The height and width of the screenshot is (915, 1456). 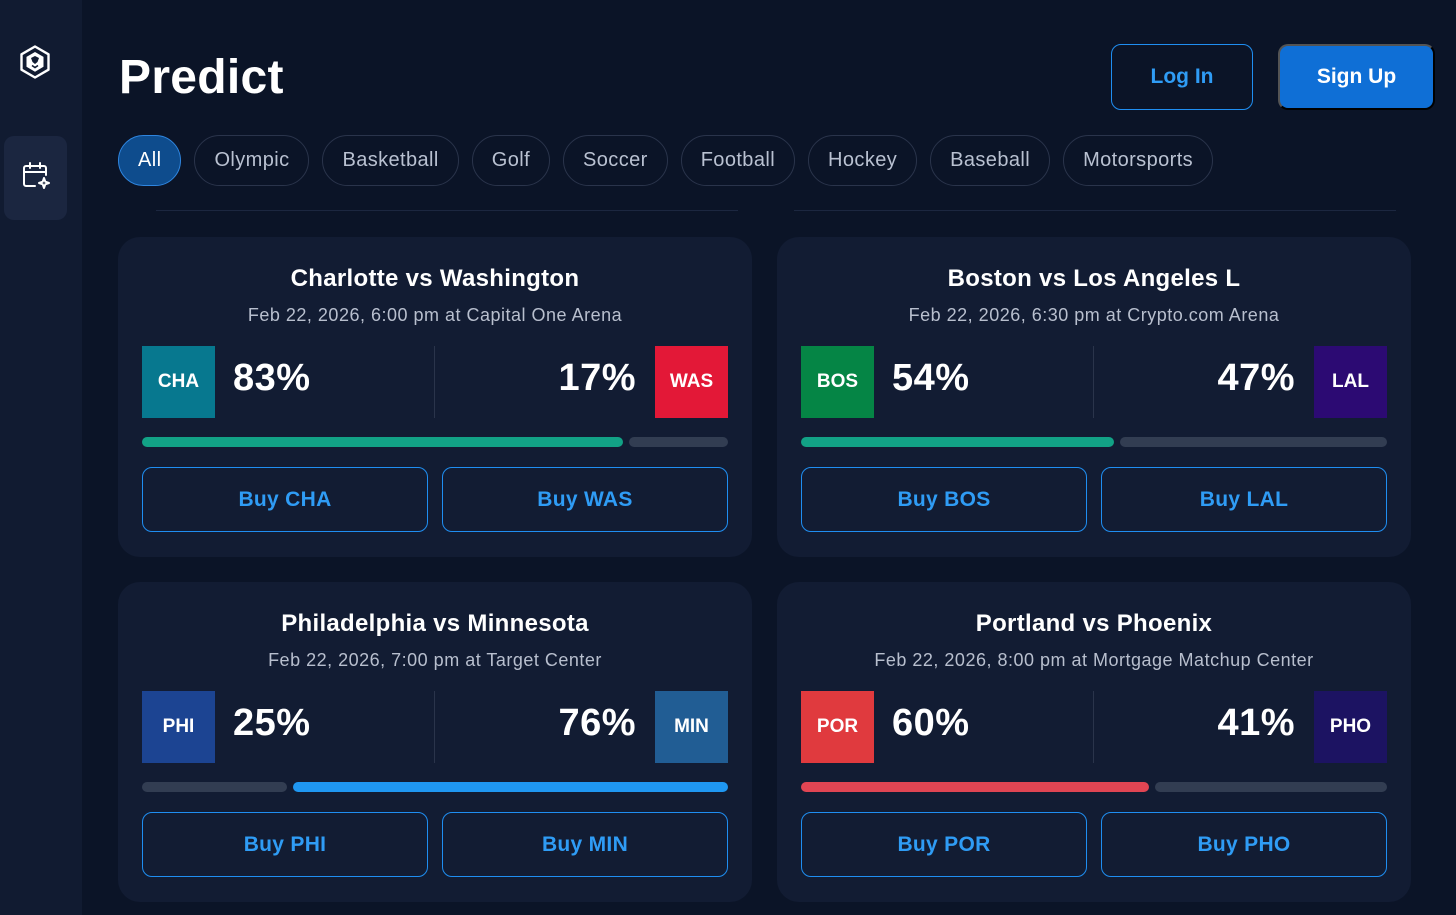 I want to click on filter-chip-olympic: Olympic, so click(x=252, y=160).